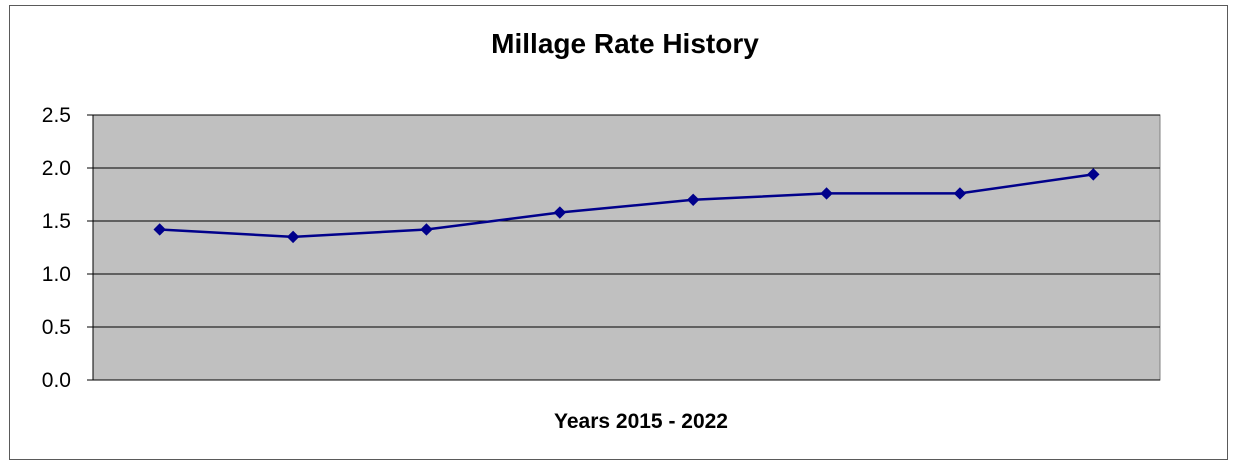  I want to click on chart-title: Millage Rate History, so click(625, 43).